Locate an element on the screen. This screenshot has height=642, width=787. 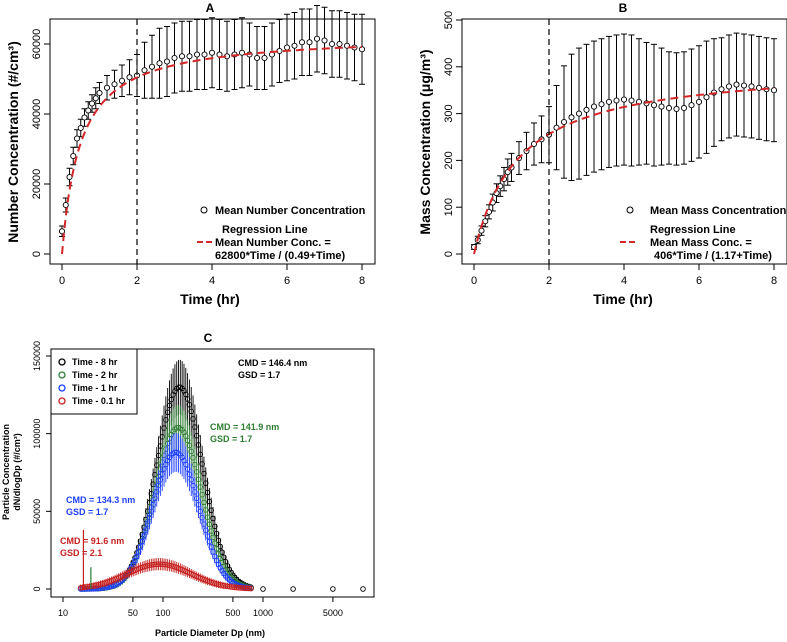
panel-c-tail-points is located at coordinates (313, 589).